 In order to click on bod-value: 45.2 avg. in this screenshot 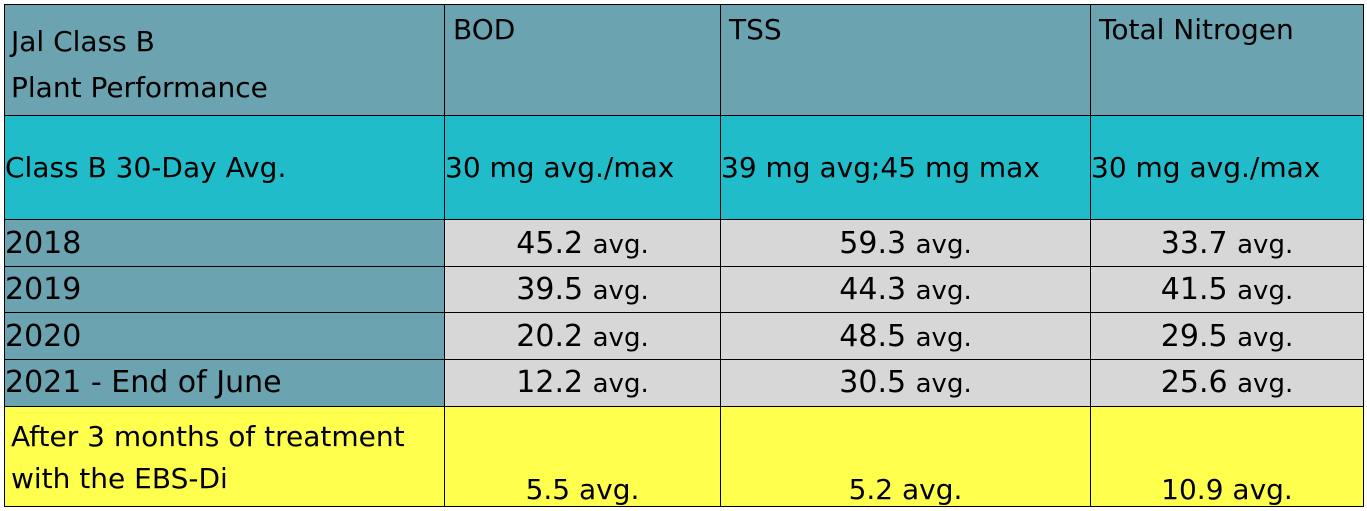, I will do `click(582, 243)`.